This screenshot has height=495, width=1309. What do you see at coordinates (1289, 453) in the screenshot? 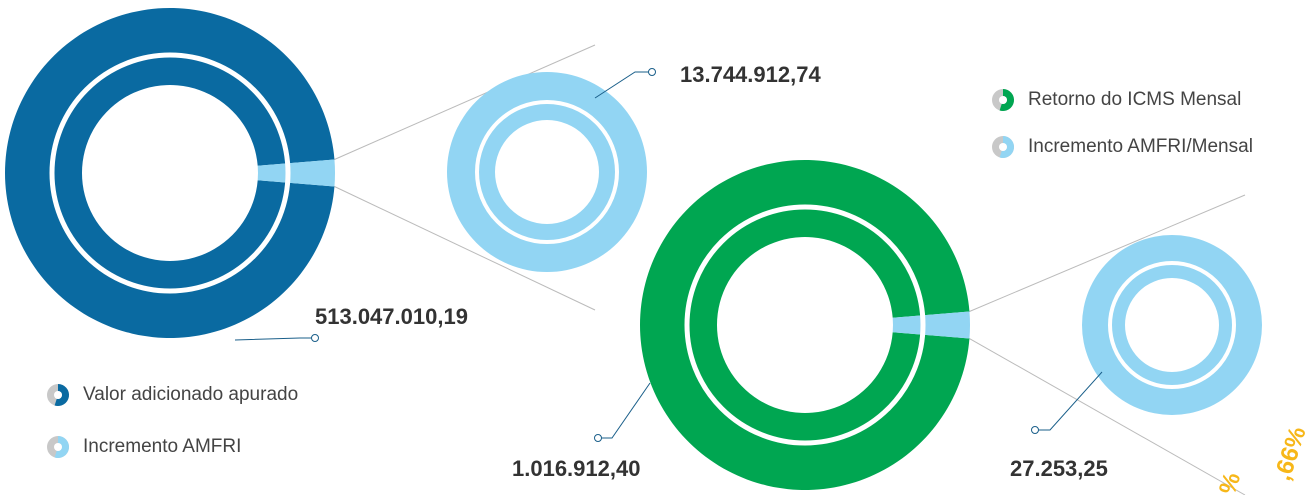
I see `annotation: ,66%` at bounding box center [1289, 453].